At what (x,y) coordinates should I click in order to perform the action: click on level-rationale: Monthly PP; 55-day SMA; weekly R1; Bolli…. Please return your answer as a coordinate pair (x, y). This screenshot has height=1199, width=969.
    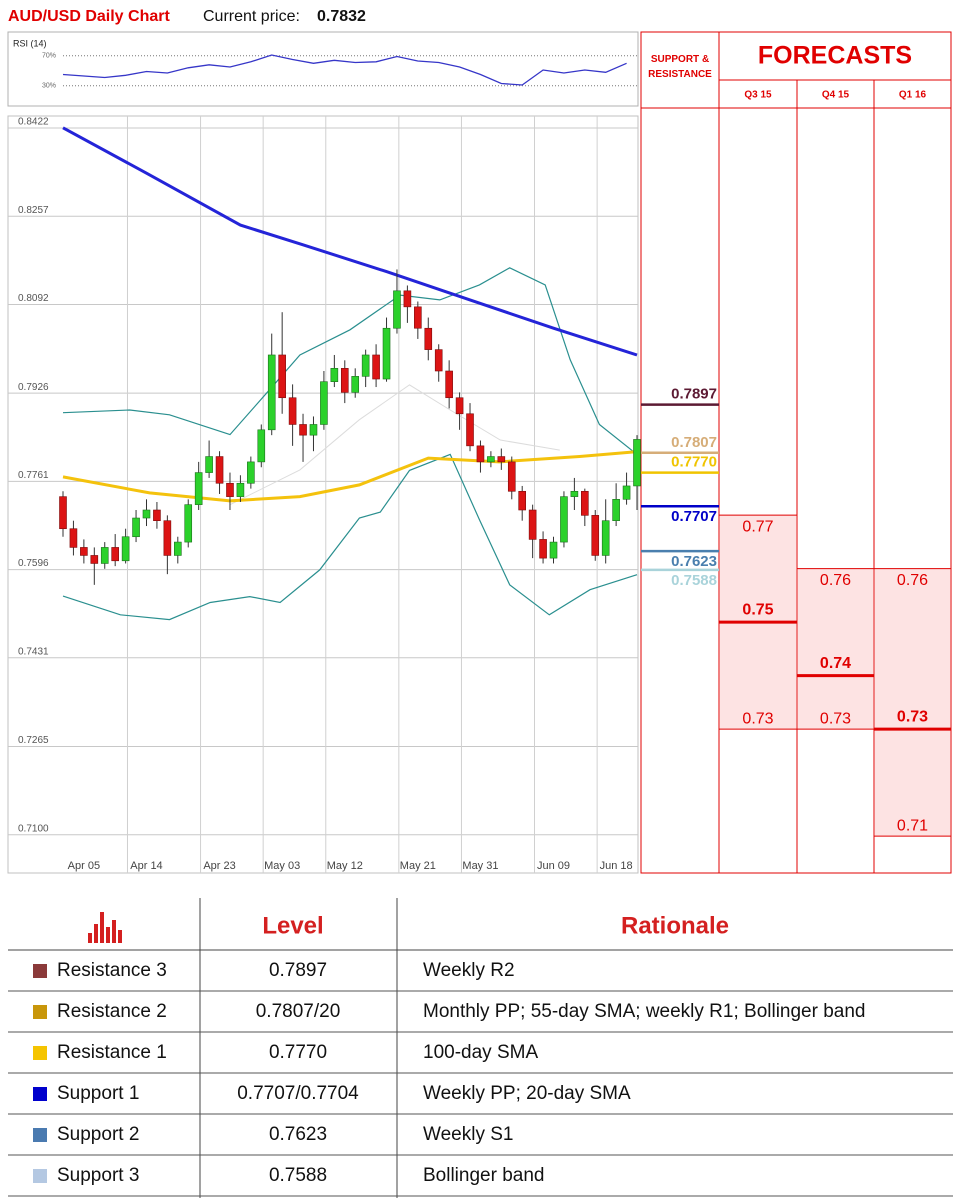
    Looking at the image, I should click on (644, 1011).